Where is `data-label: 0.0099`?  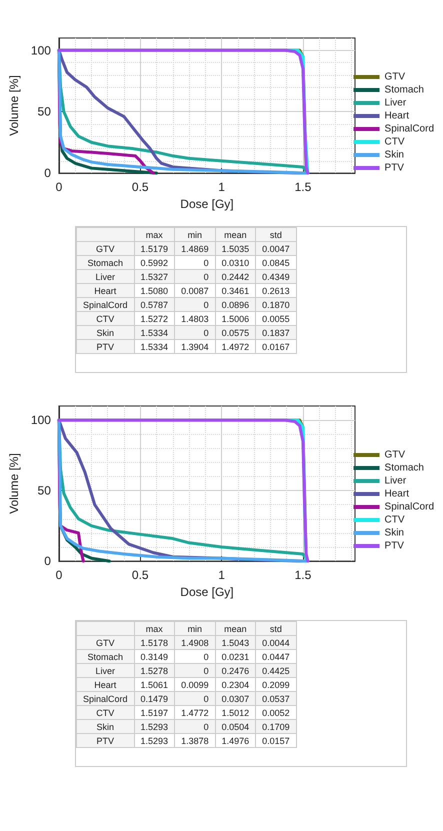 data-label: 0.0099 is located at coordinates (195, 685).